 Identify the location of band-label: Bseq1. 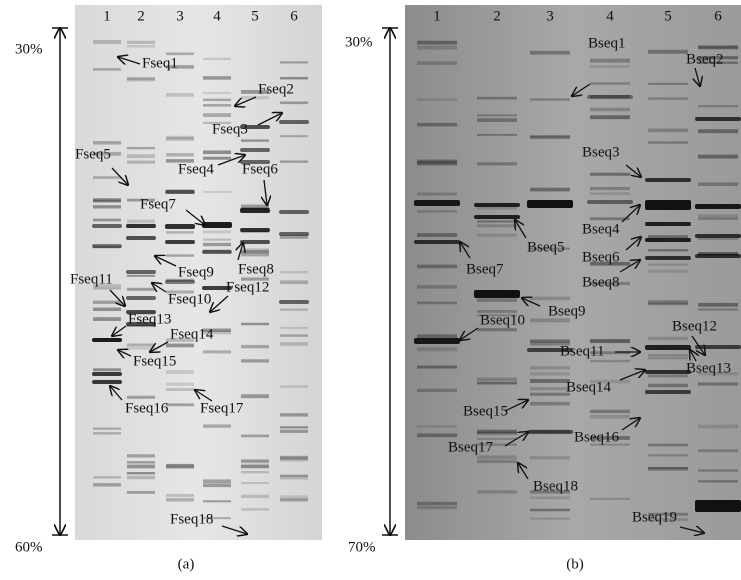
(607, 43).